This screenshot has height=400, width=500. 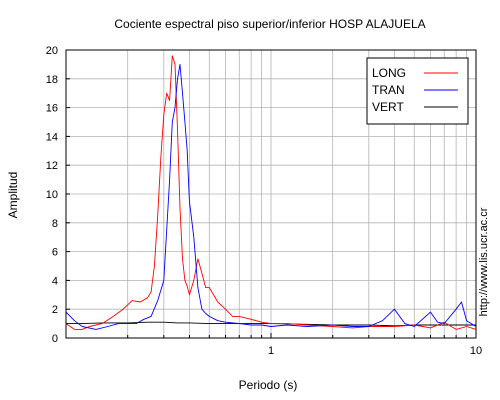 What do you see at coordinates (55, 339) in the screenshot?
I see `y-tick-label: 0` at bounding box center [55, 339].